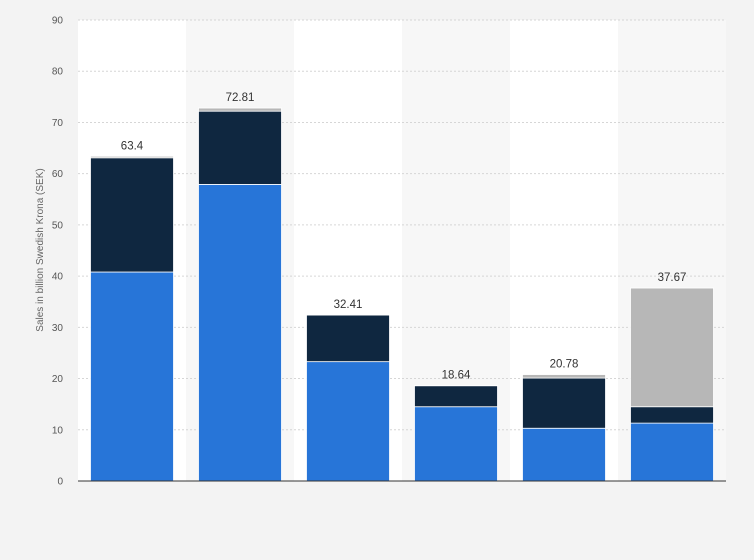 This screenshot has width=754, height=560. Describe the element at coordinates (348, 305) in the screenshot. I see `bar-total-label: 32.41` at that location.